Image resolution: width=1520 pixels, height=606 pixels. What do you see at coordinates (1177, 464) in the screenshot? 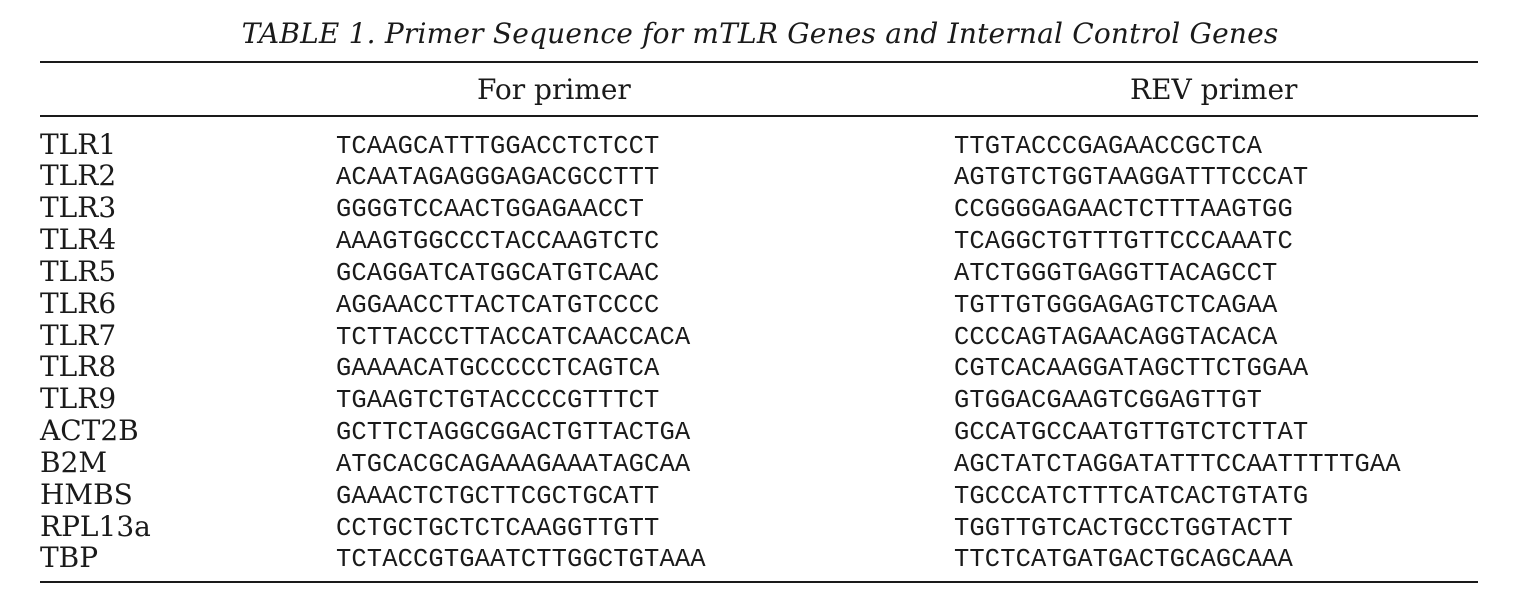
I see `reverse-primer-sequence: AGCTATCTAGGATATTTCCAATTTTTGAA` at bounding box center [1177, 464].